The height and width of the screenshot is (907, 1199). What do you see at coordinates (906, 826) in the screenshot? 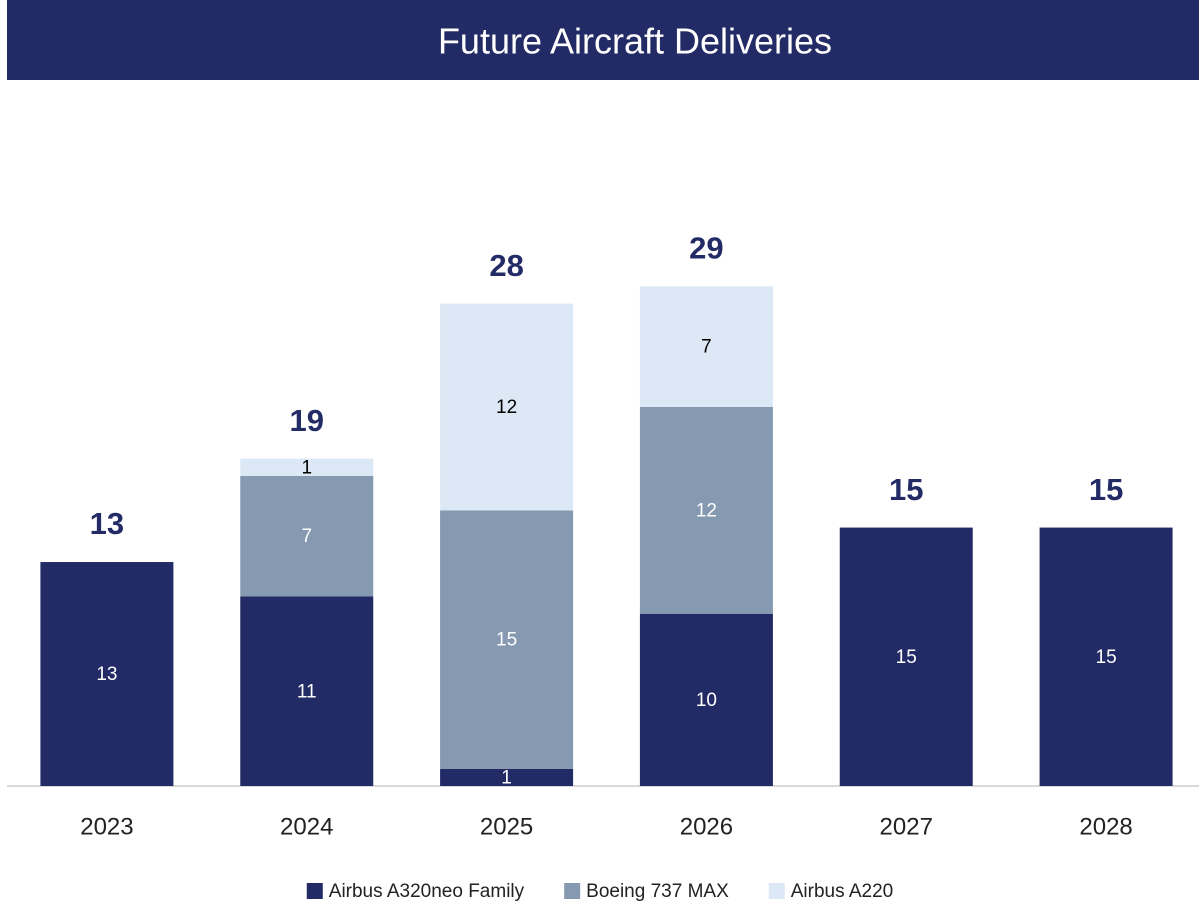
I see `x-tick-label: 2027` at bounding box center [906, 826].